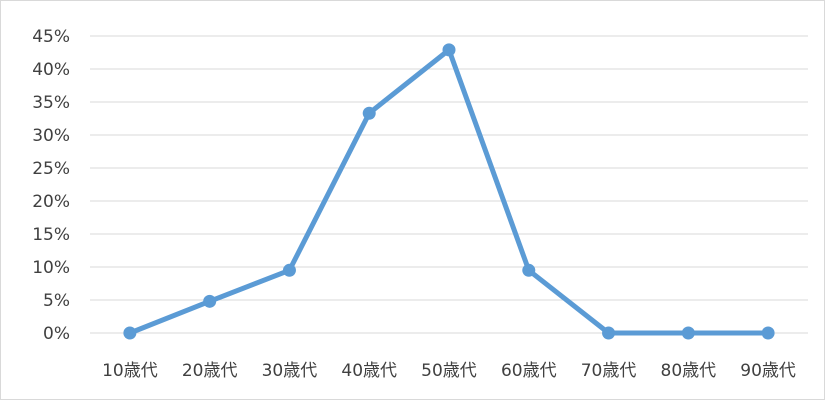 Image resolution: width=825 pixels, height=400 pixels. Describe the element at coordinates (210, 371) in the screenshot. I see `x-tick-label: 20歳代` at that location.